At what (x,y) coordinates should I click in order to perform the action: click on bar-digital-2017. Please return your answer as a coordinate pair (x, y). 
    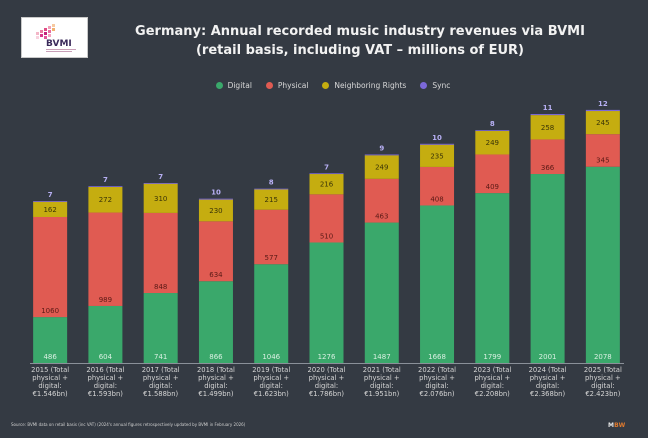
    Looking at the image, I should click on (160, 328).